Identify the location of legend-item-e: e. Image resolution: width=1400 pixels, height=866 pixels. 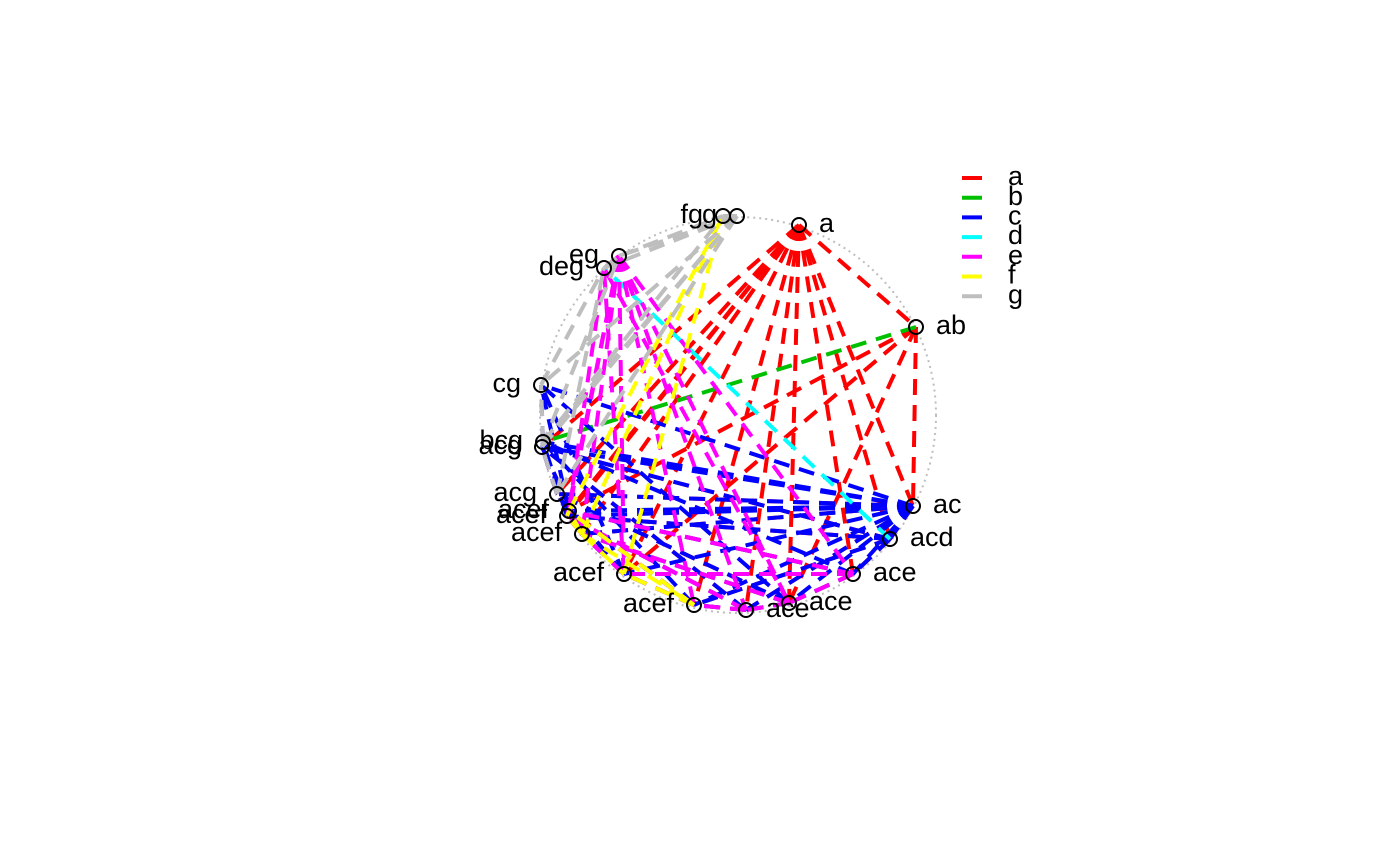
(992, 255).